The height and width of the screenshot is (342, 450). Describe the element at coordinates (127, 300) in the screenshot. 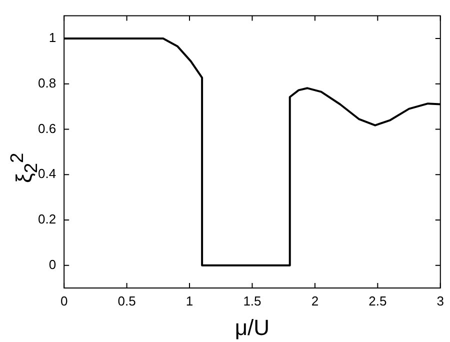

I see `x-tick-label: 0.5` at that location.